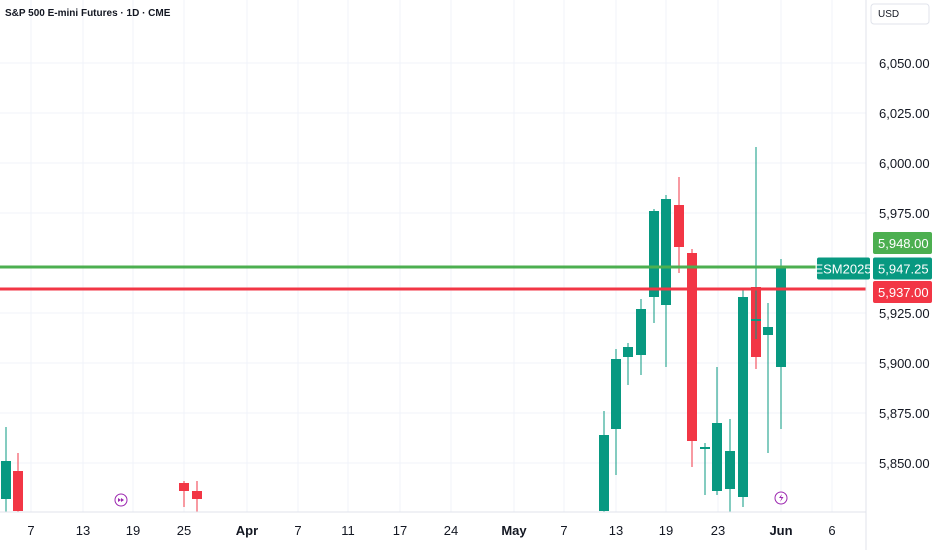 The image size is (932, 550). Describe the element at coordinates (904, 63) in the screenshot. I see `price-tick-label: 6,050.00` at that location.